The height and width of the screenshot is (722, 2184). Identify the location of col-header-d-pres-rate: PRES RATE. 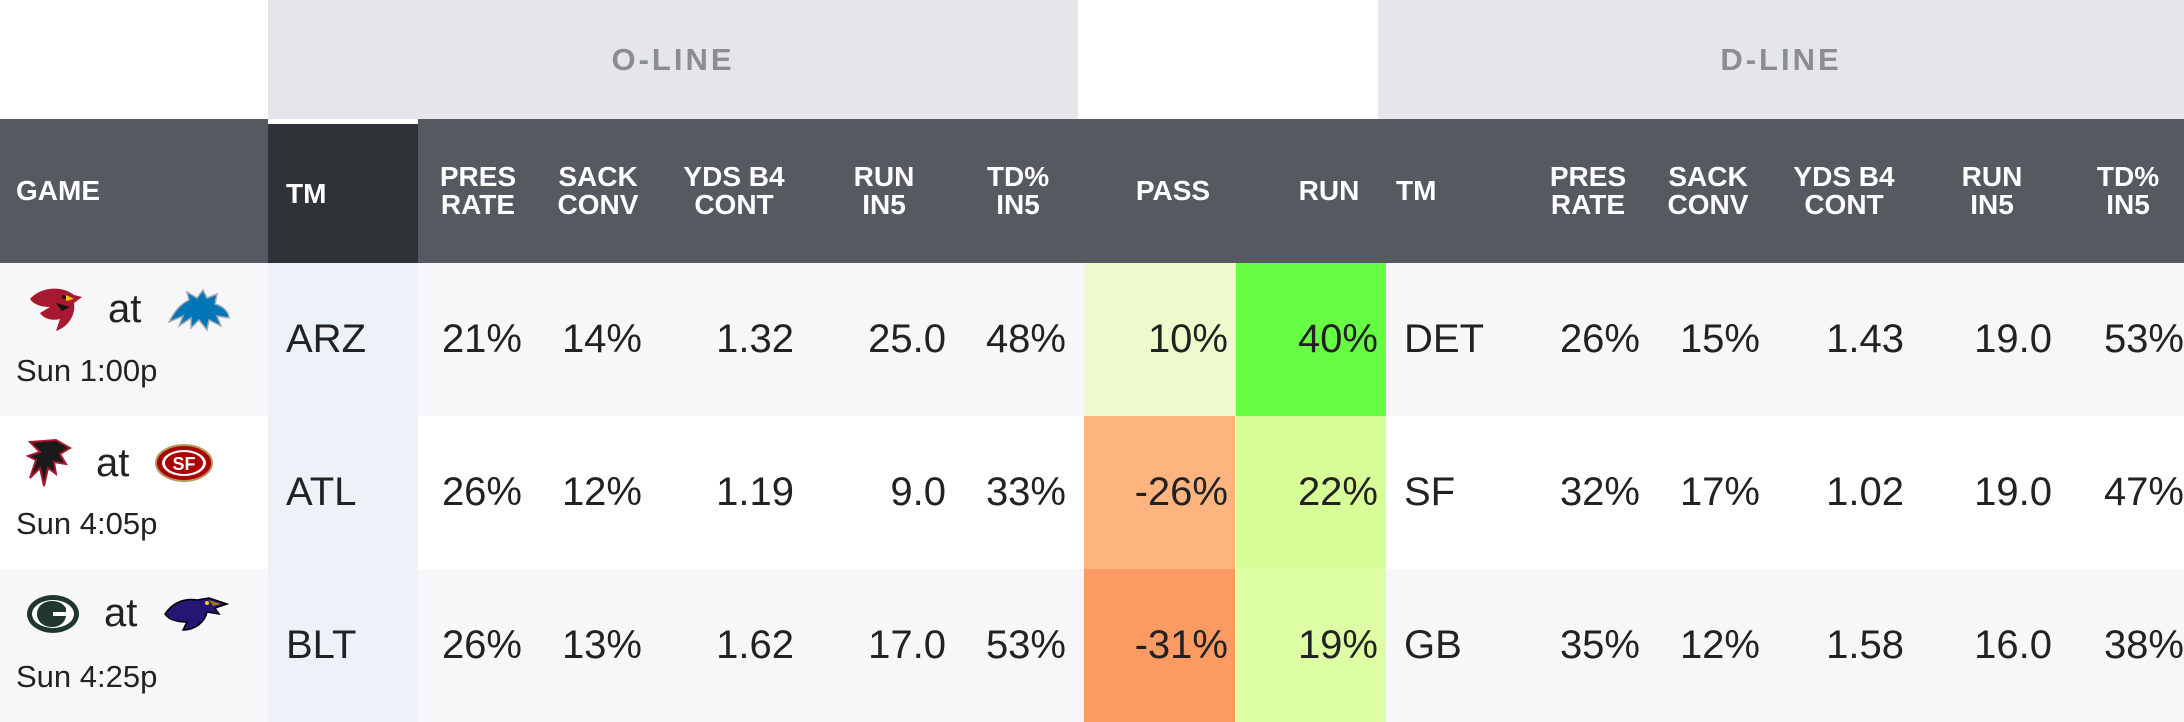
(1588, 190).